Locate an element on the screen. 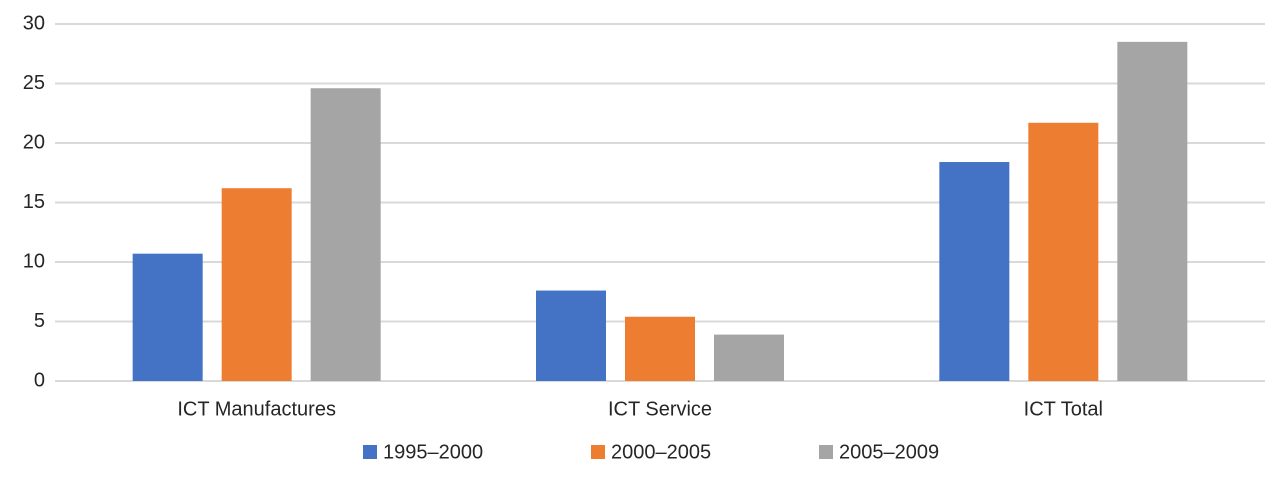  legend-label: 1995–2000 is located at coordinates (433, 452).